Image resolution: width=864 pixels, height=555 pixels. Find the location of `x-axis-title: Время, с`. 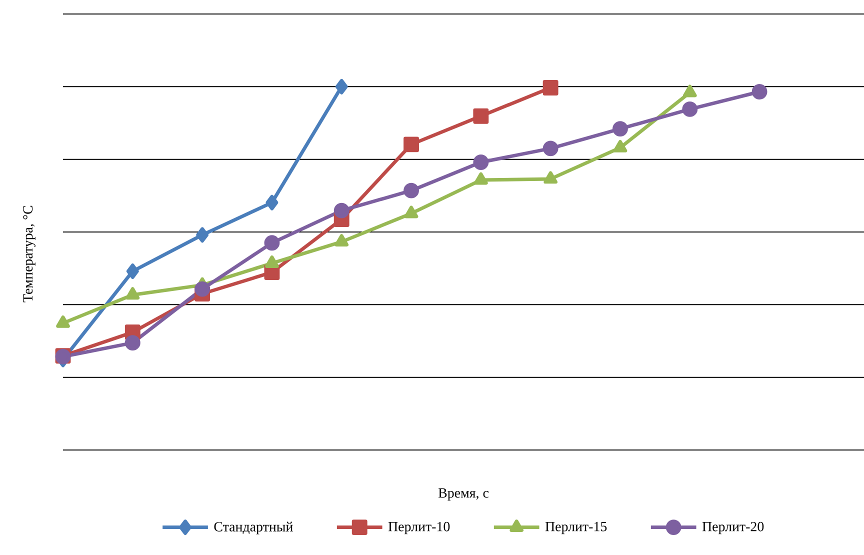

x-axis-title: Время, с is located at coordinates (463, 494).